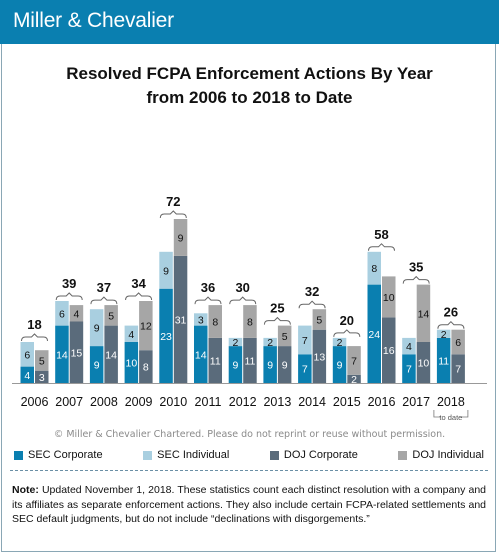 This screenshot has width=499, height=555. What do you see at coordinates (208, 287) in the screenshot?
I see `total-label-2011: 36` at bounding box center [208, 287].